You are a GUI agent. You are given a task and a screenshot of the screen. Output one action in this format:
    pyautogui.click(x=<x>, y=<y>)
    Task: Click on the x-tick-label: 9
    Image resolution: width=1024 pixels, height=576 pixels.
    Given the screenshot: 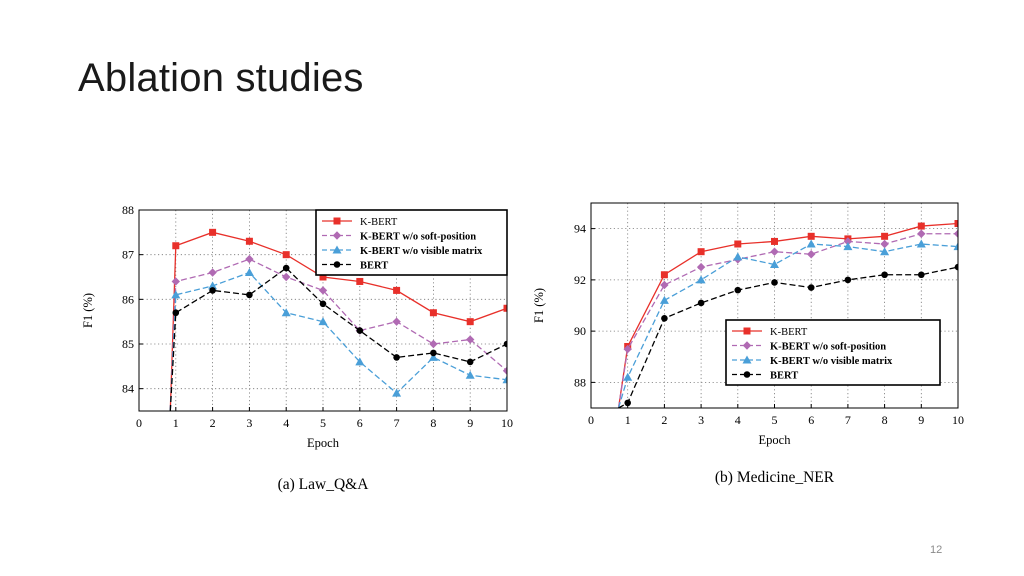 What is the action you would take?
    pyautogui.click(x=921, y=420)
    